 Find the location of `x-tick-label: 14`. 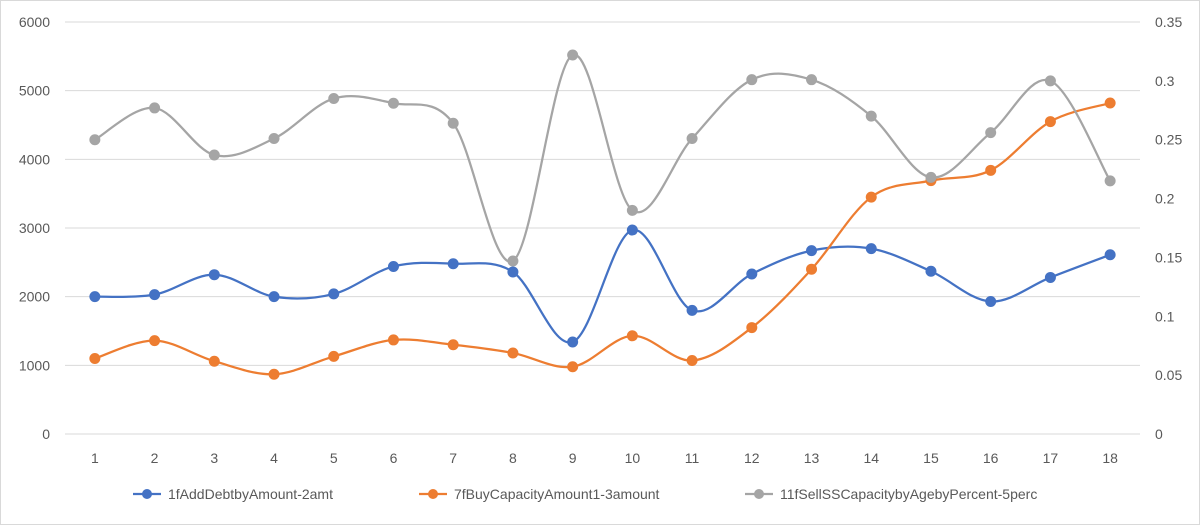

x-tick-label: 14 is located at coordinates (871, 458).